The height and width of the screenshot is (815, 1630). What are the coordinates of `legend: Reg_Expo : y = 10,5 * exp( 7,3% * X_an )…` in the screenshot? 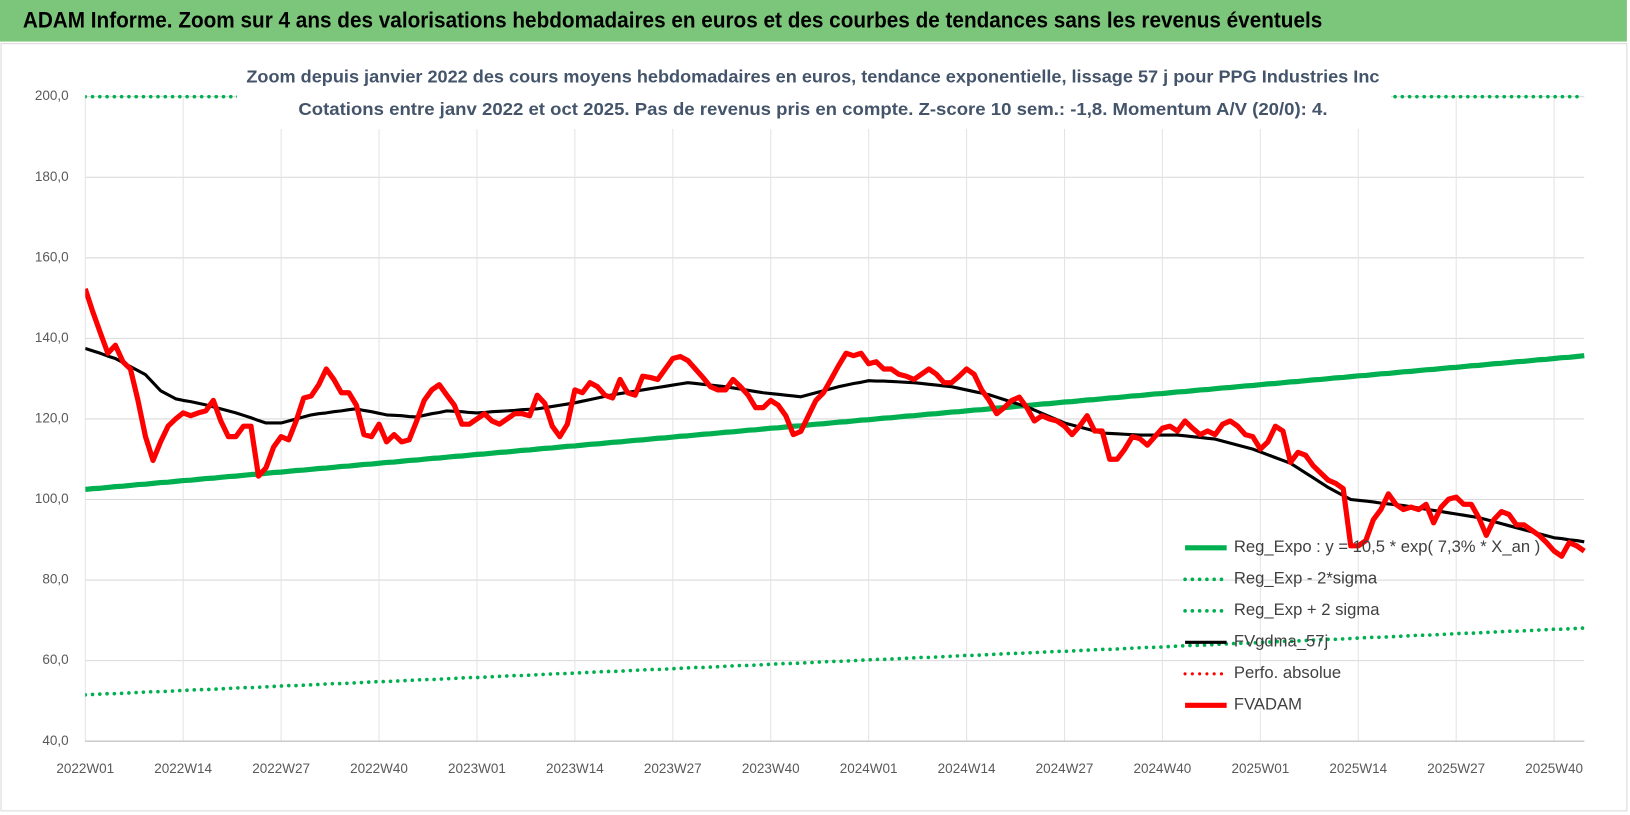 It's located at (1361, 625).